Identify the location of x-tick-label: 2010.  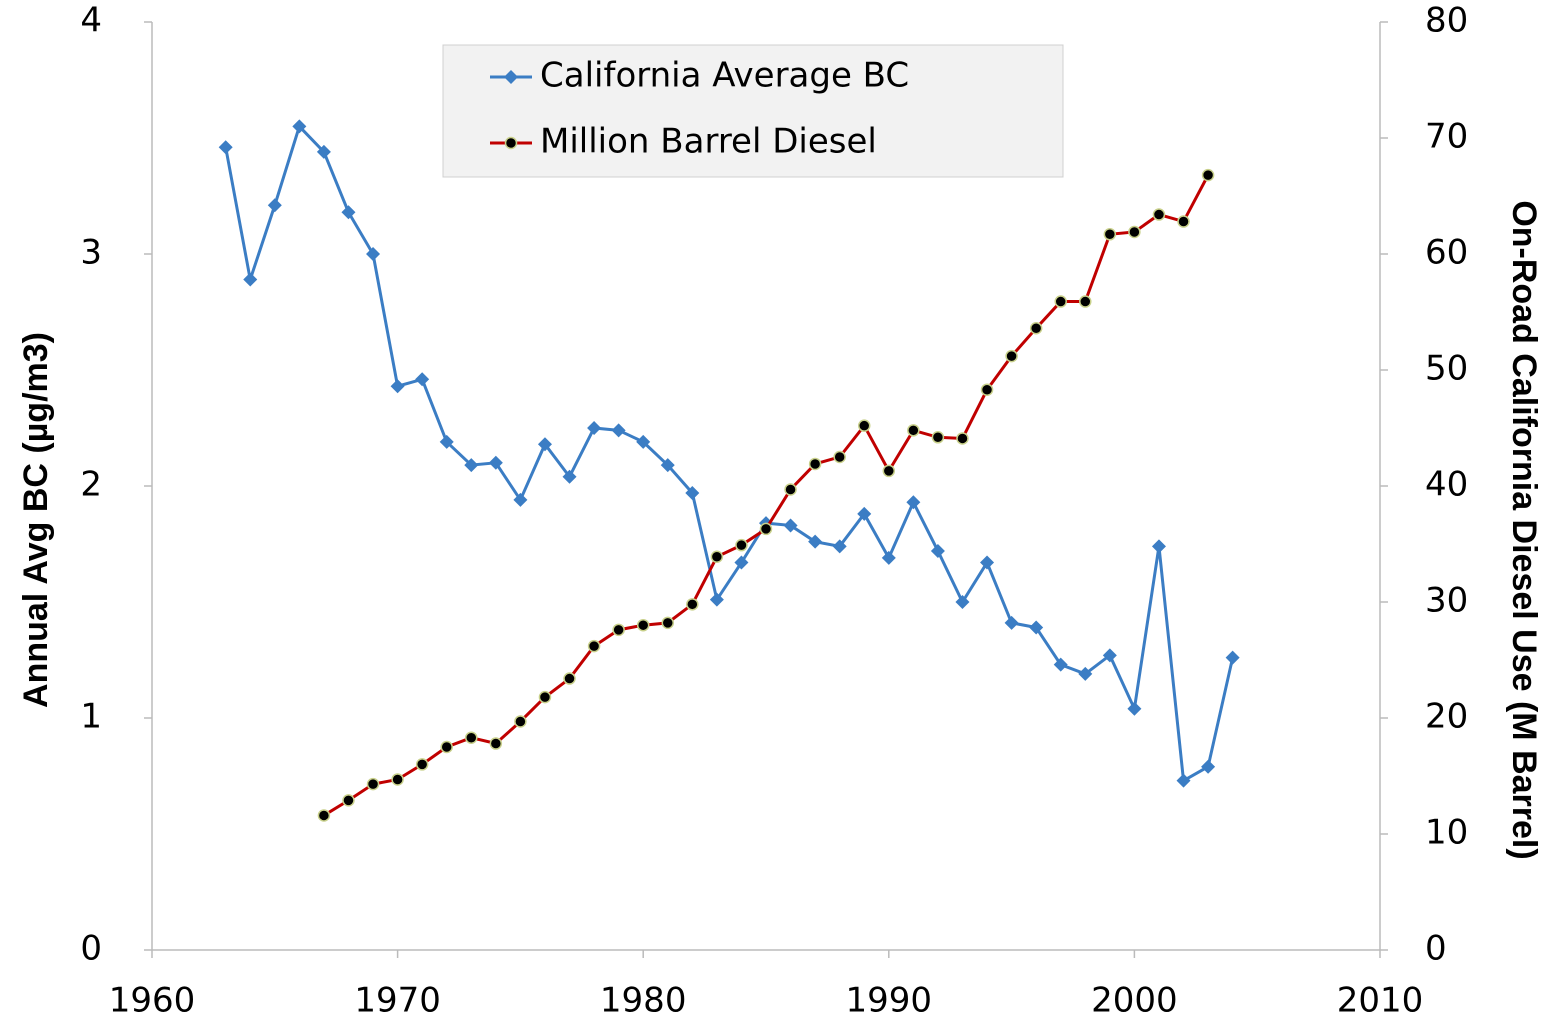
(1380, 1001).